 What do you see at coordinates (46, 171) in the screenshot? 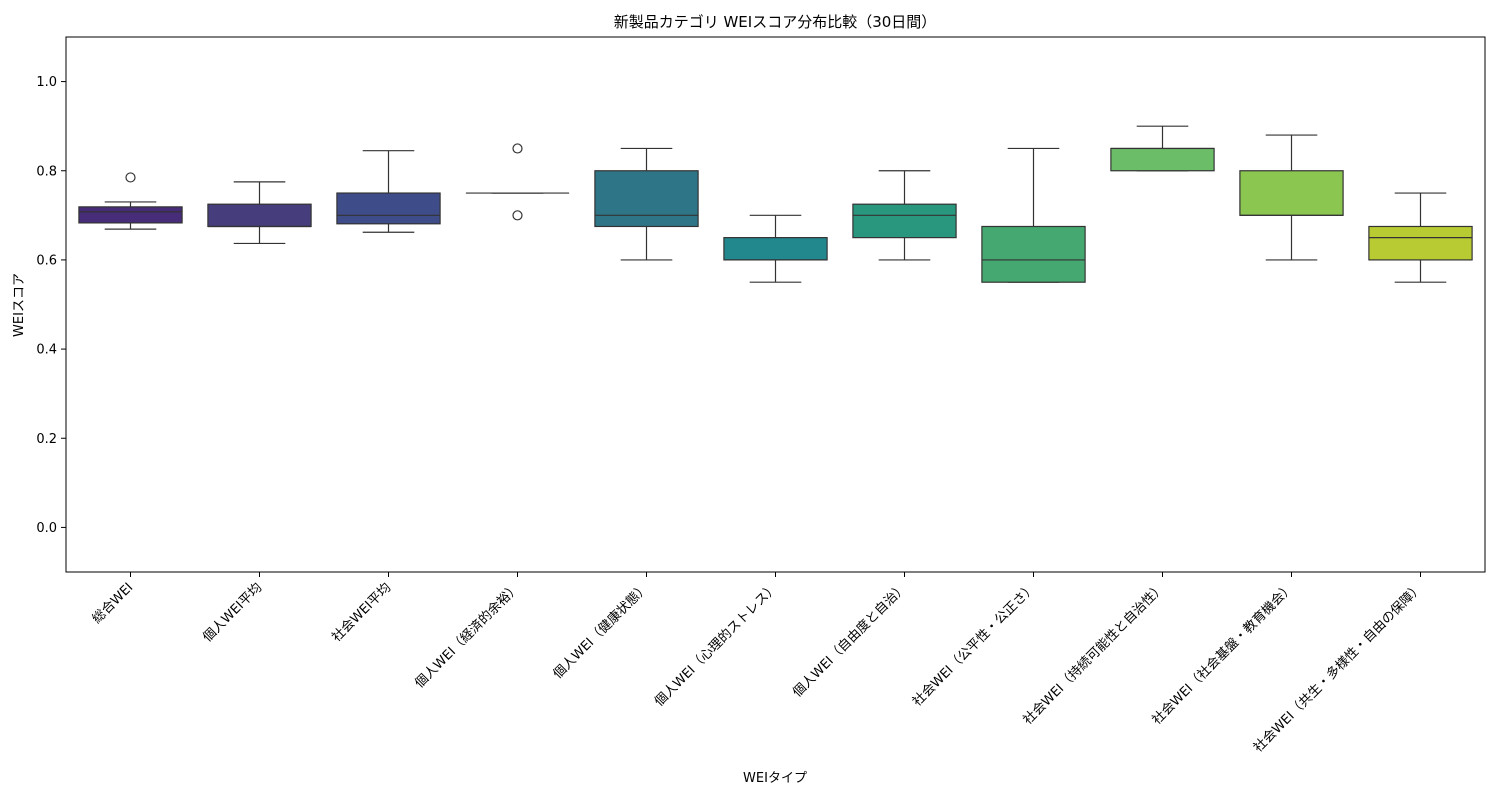
I see `y-tick-label: 0.8` at bounding box center [46, 171].